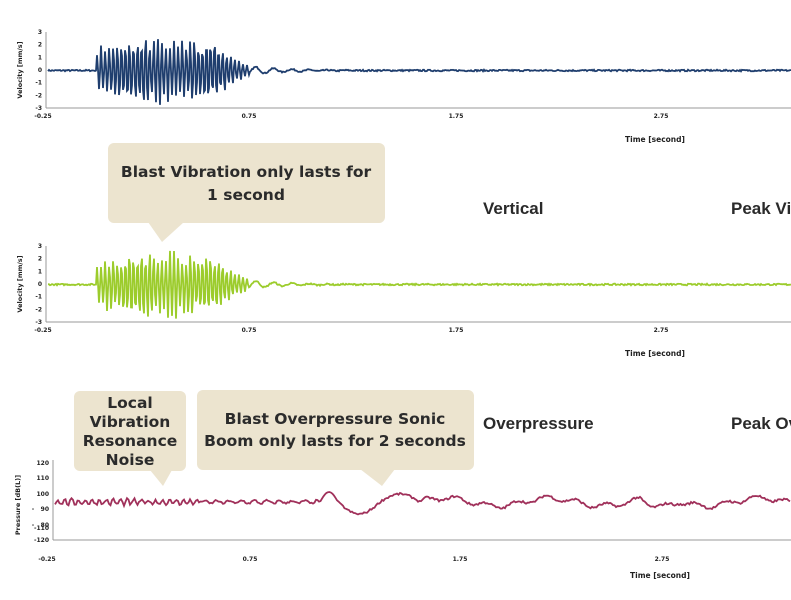 Image resolution: width=791 pixels, height=600 pixels. I want to click on section-header-peak-vibration: Peak Vi, so click(761, 208).